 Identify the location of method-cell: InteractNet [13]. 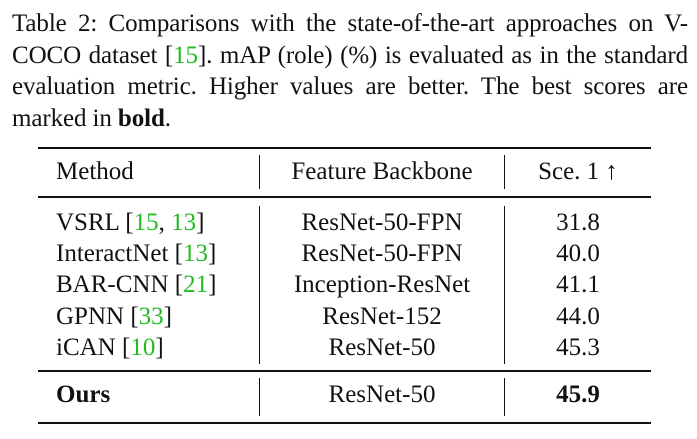
(136, 254).